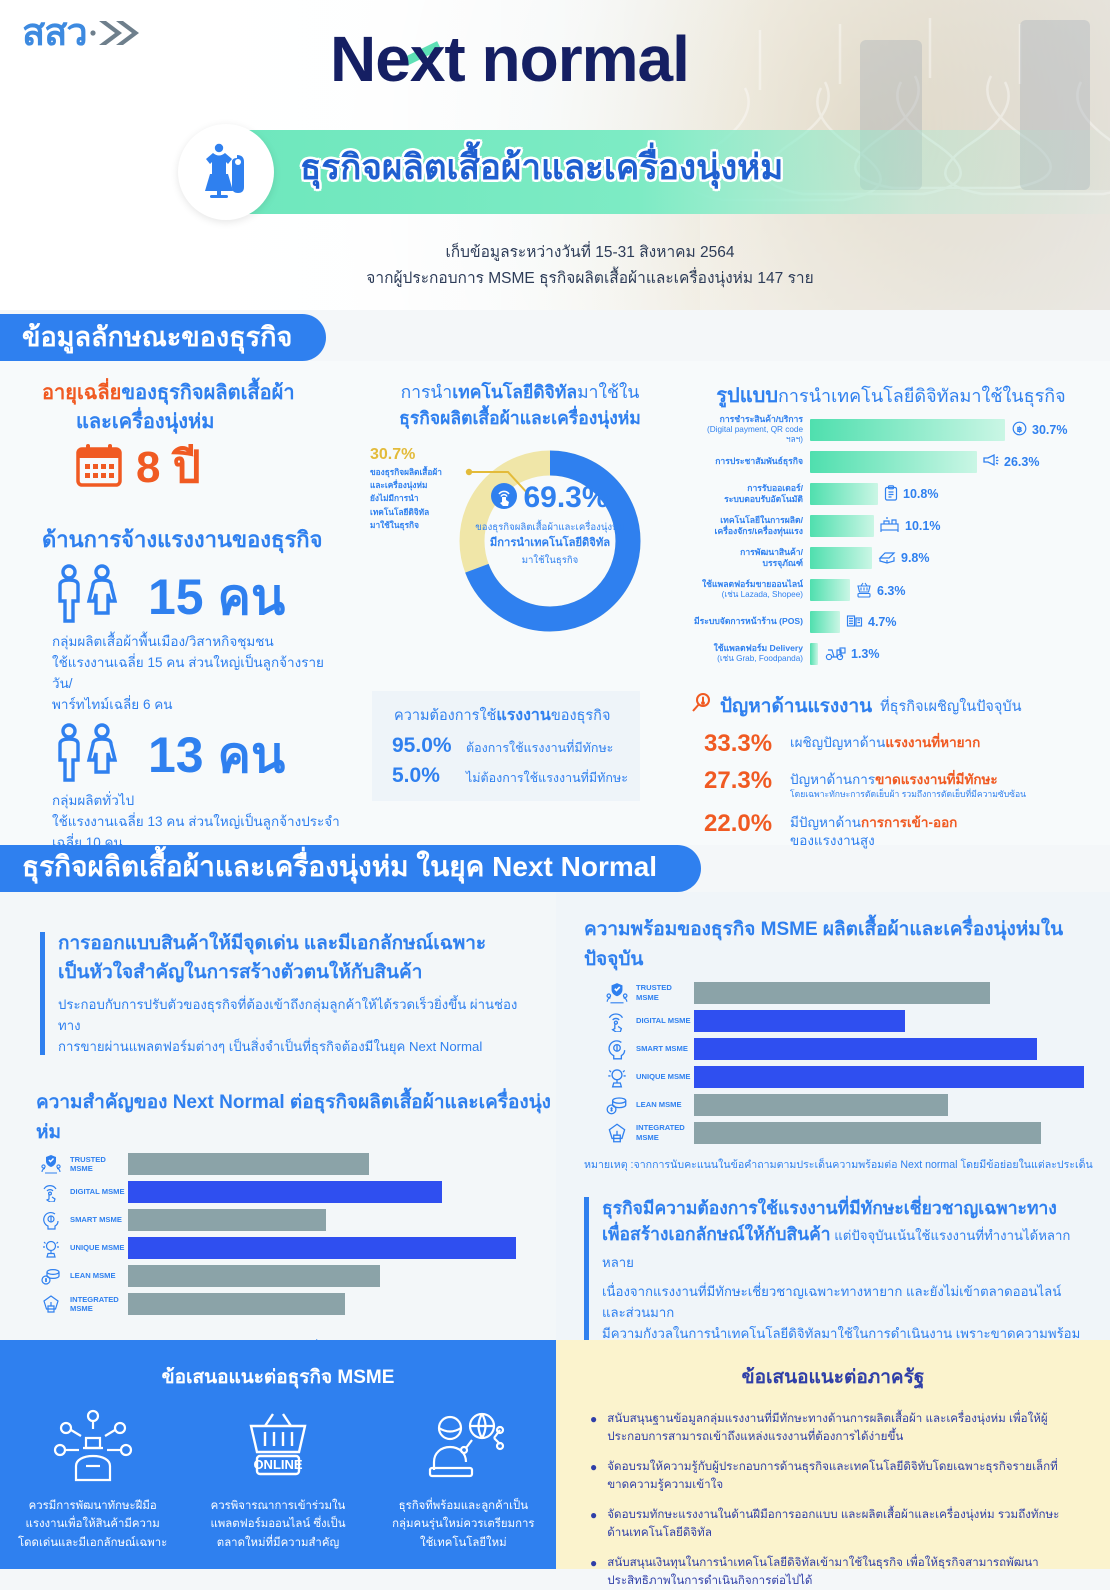 The width and height of the screenshot is (1110, 1590). I want to click on donut-center-l1: ของธุรกิจผลิตเสื้อผ้าและเครื่องนุ่งห่ม, so click(550, 527).